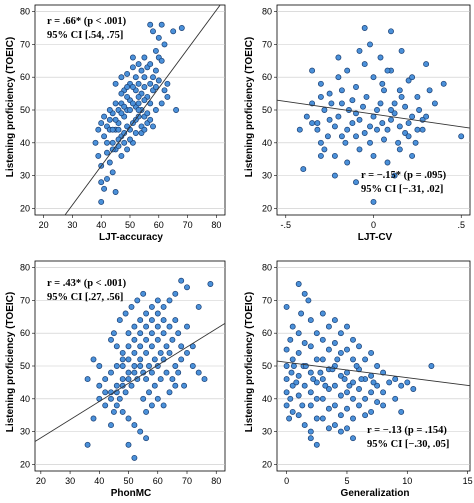 The image size is (474, 503). I want to click on x-tick-label: 20, so click(41, 481).